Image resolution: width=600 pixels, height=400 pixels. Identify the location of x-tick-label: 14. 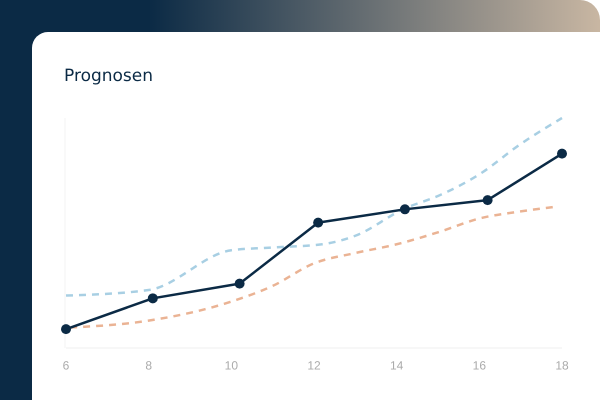
(397, 365).